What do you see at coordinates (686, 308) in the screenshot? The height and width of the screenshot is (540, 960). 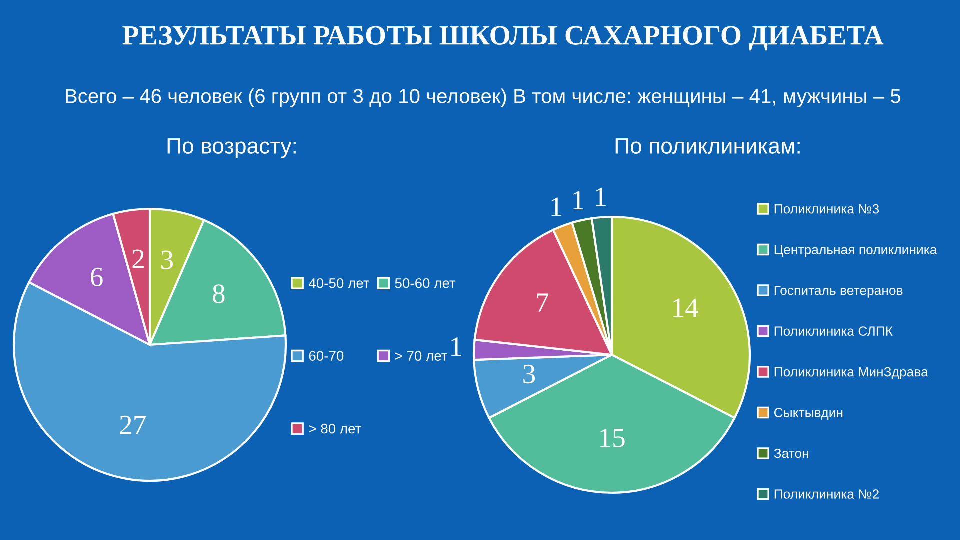 I see `data-label: 14` at bounding box center [686, 308].